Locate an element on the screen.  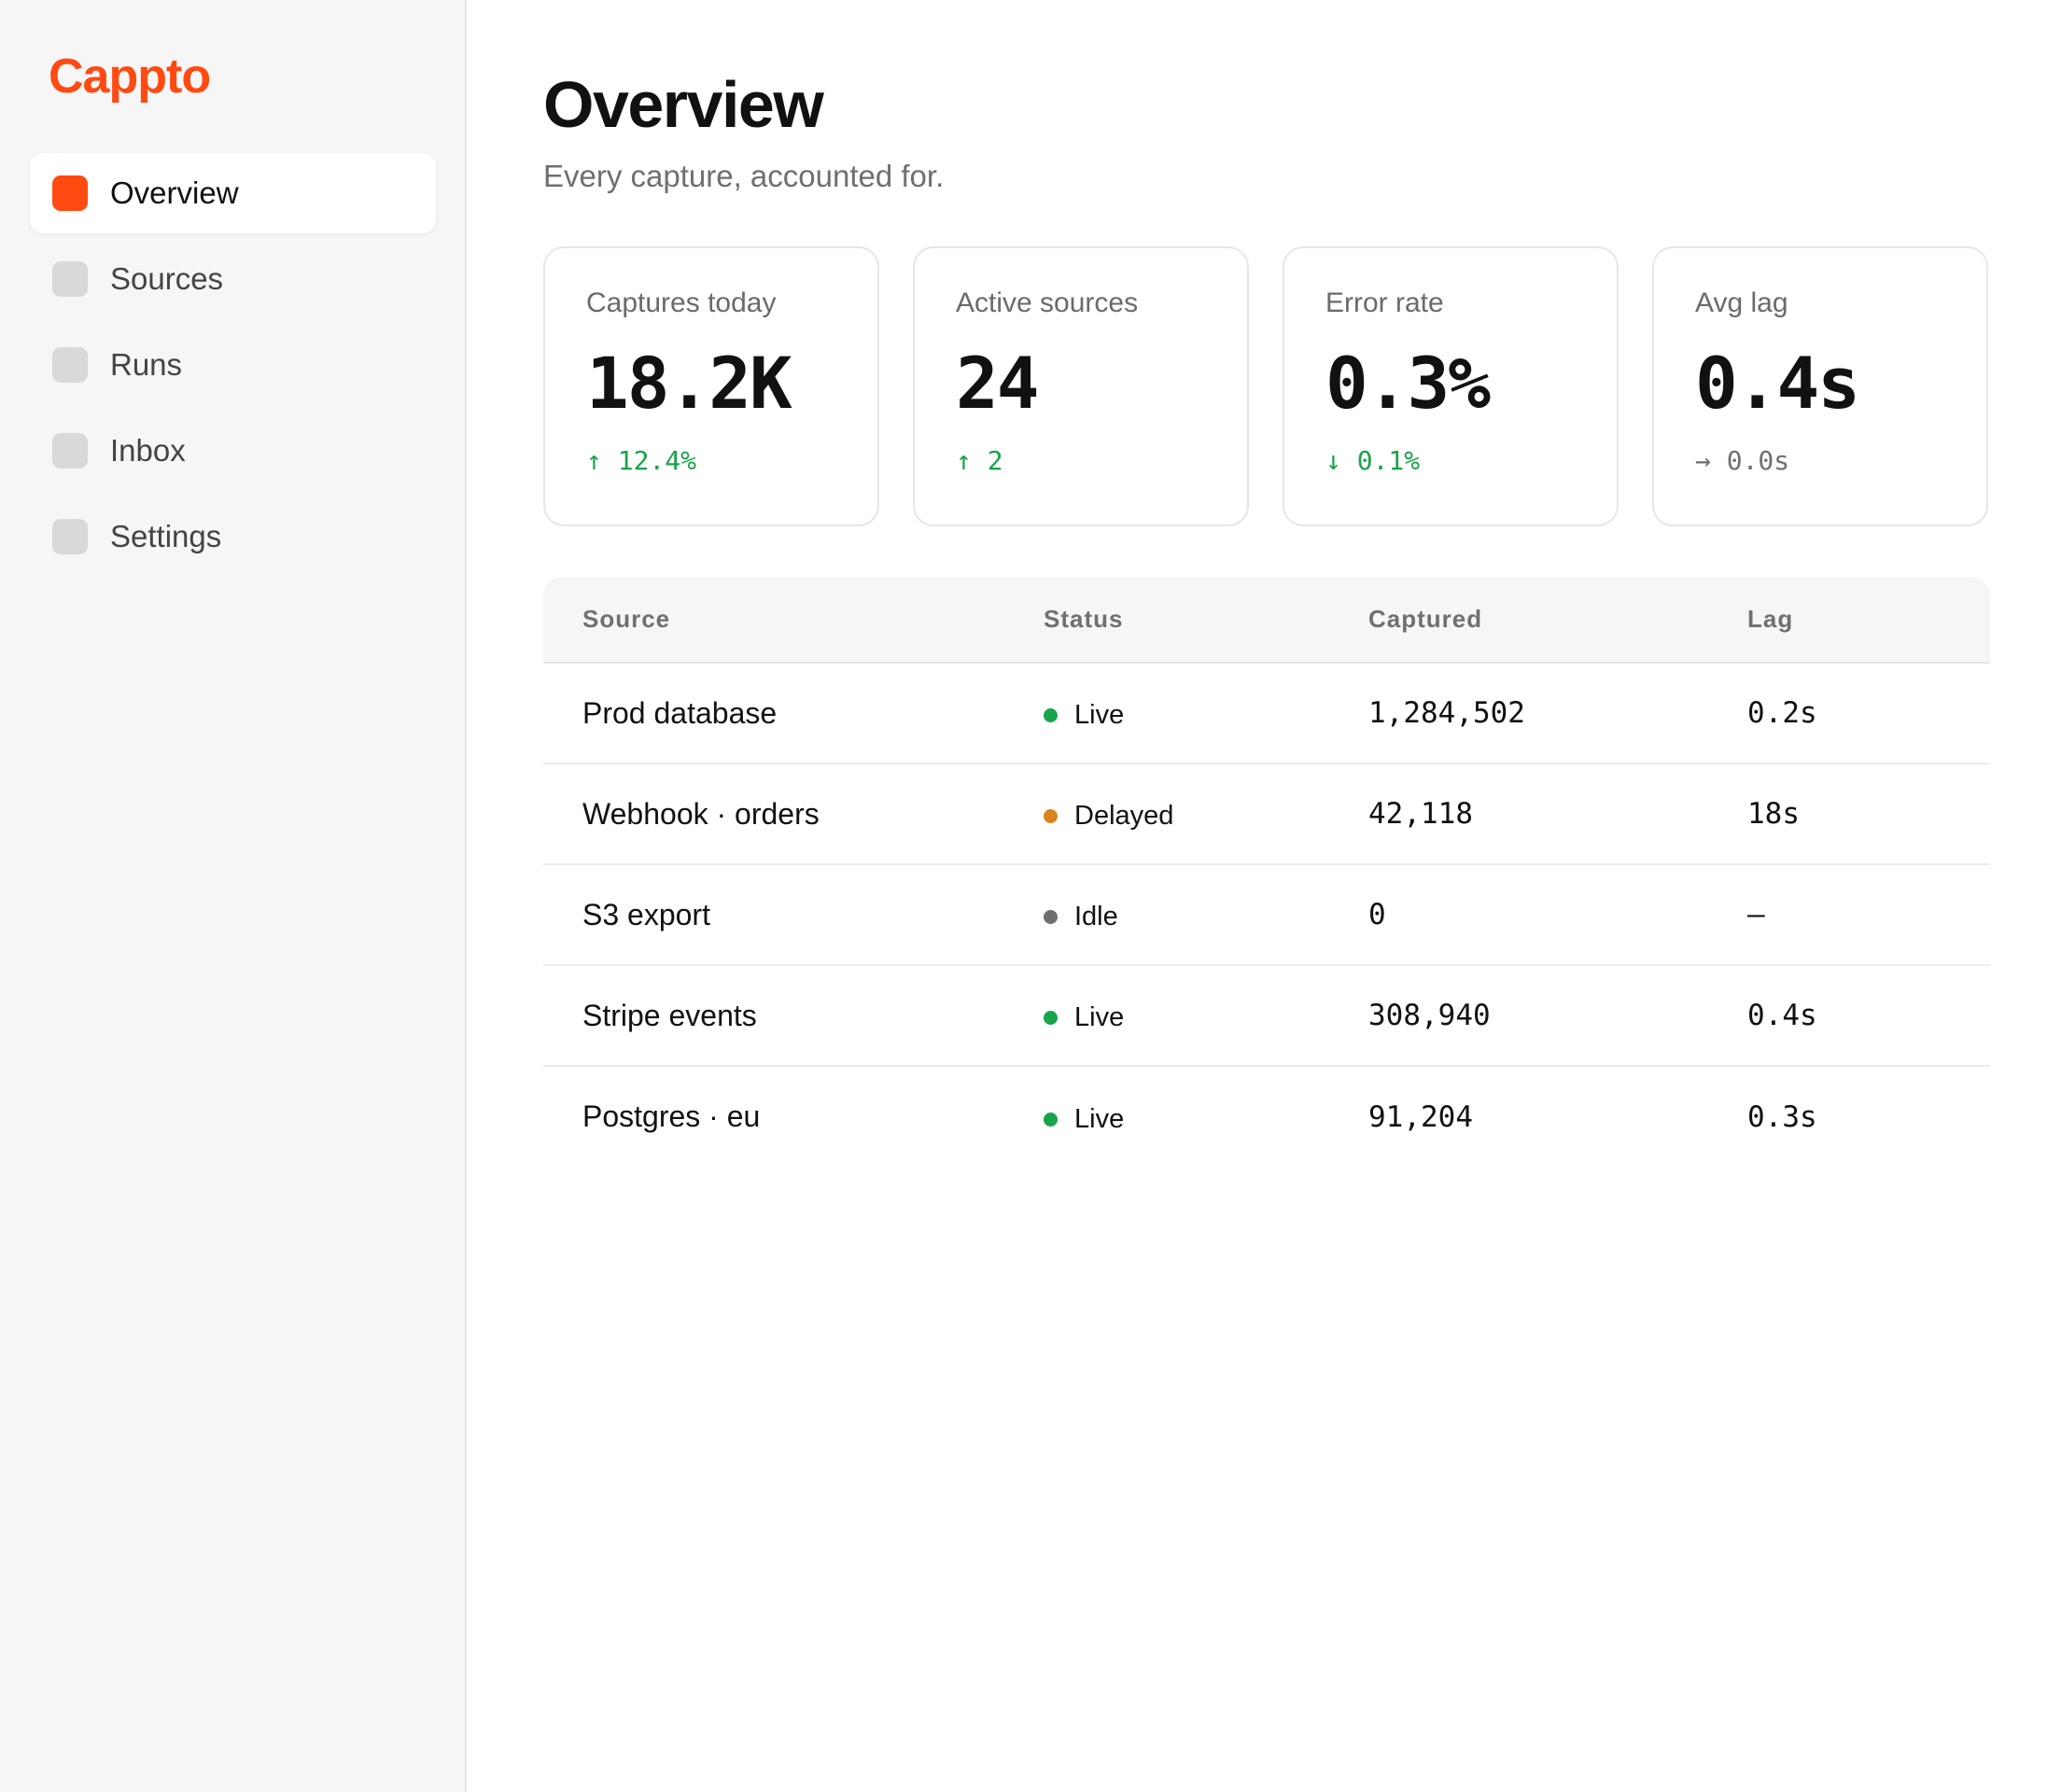
stat-label: Active sources is located at coordinates (1047, 302).